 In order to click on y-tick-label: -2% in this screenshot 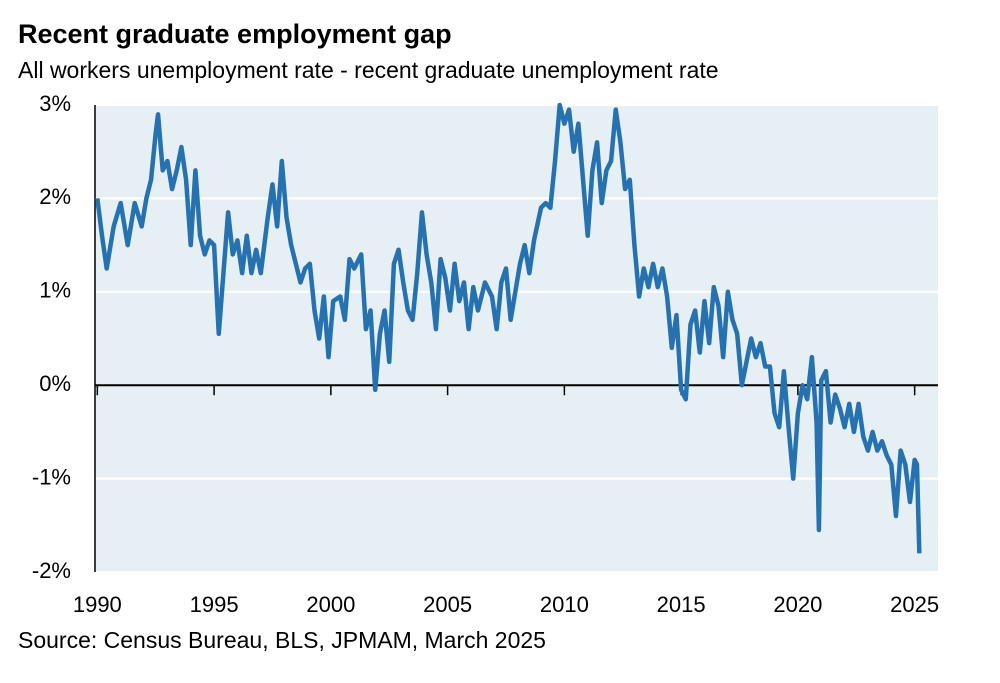, I will do `click(51, 570)`.